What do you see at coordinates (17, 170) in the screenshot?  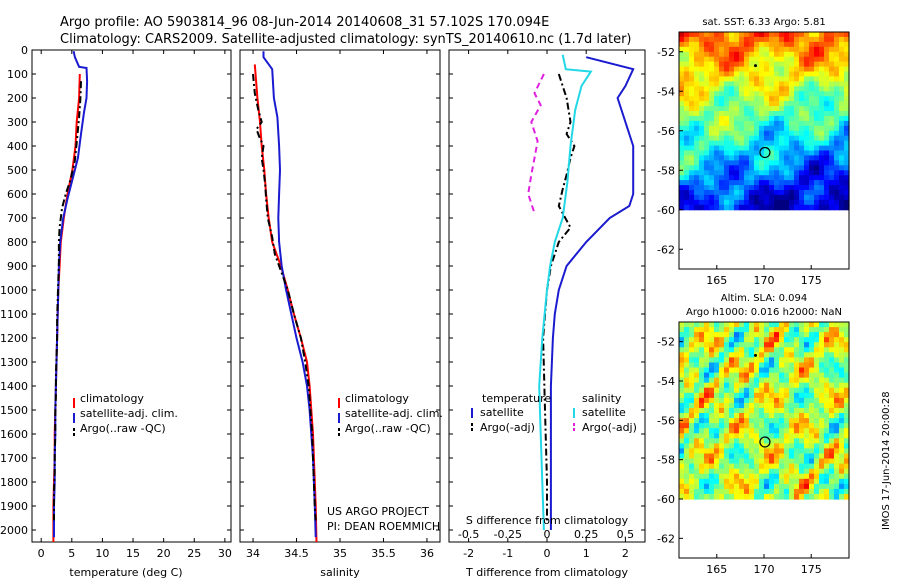 I see `depth-tick-label: 500` at bounding box center [17, 170].